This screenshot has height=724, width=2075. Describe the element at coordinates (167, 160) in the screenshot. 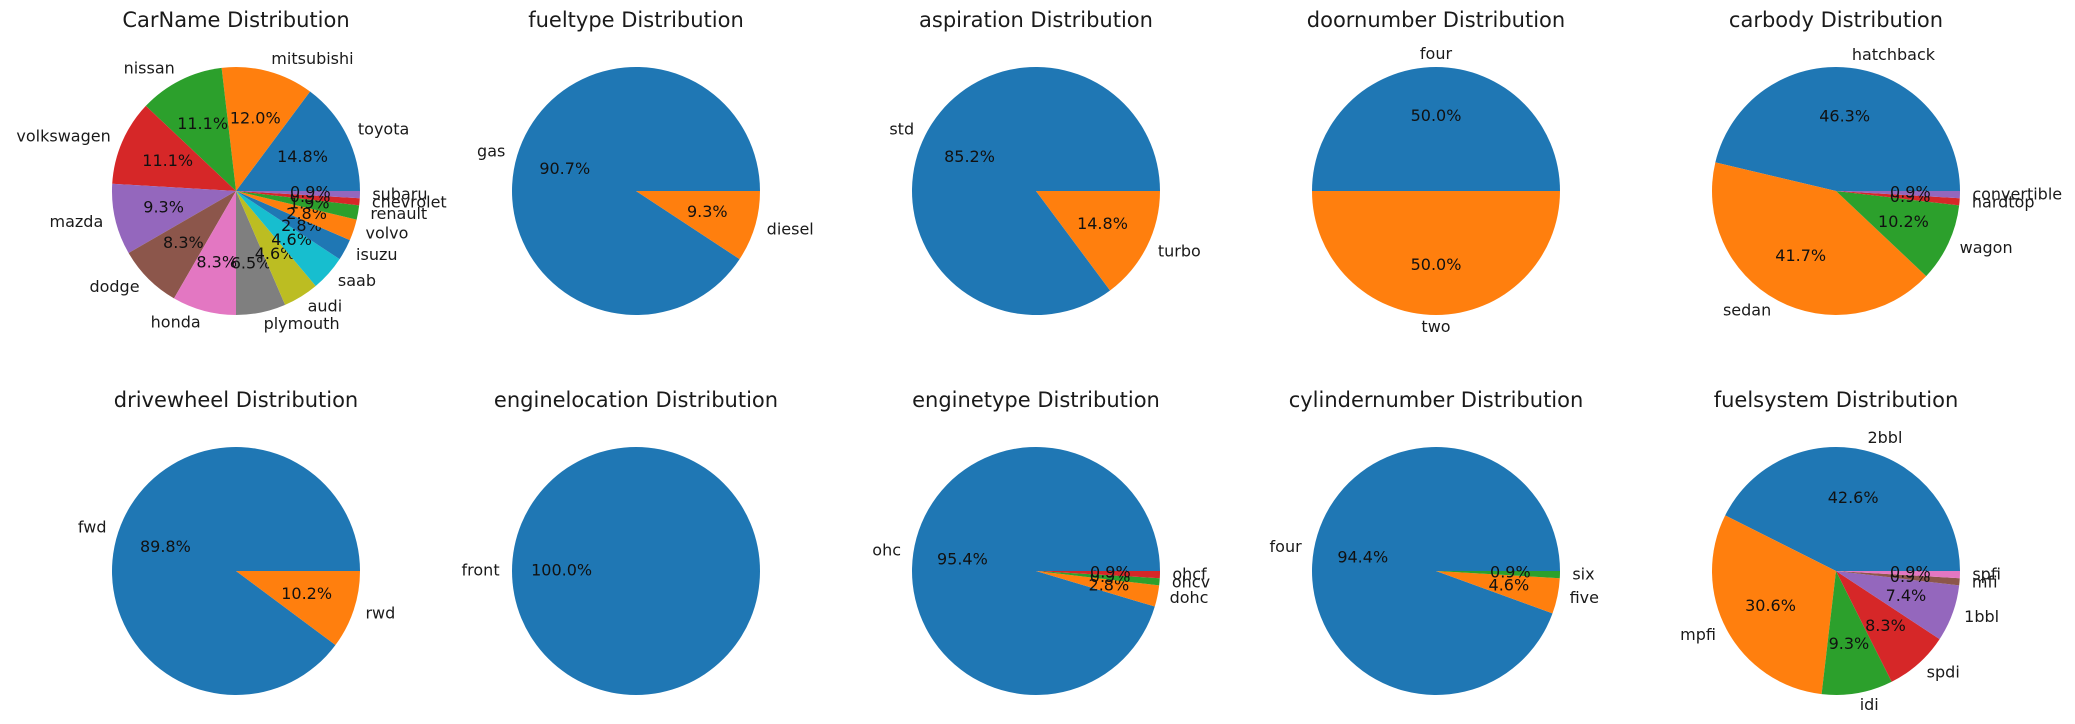

I see `slice-percent-volkswagen: 11.1%` at that location.